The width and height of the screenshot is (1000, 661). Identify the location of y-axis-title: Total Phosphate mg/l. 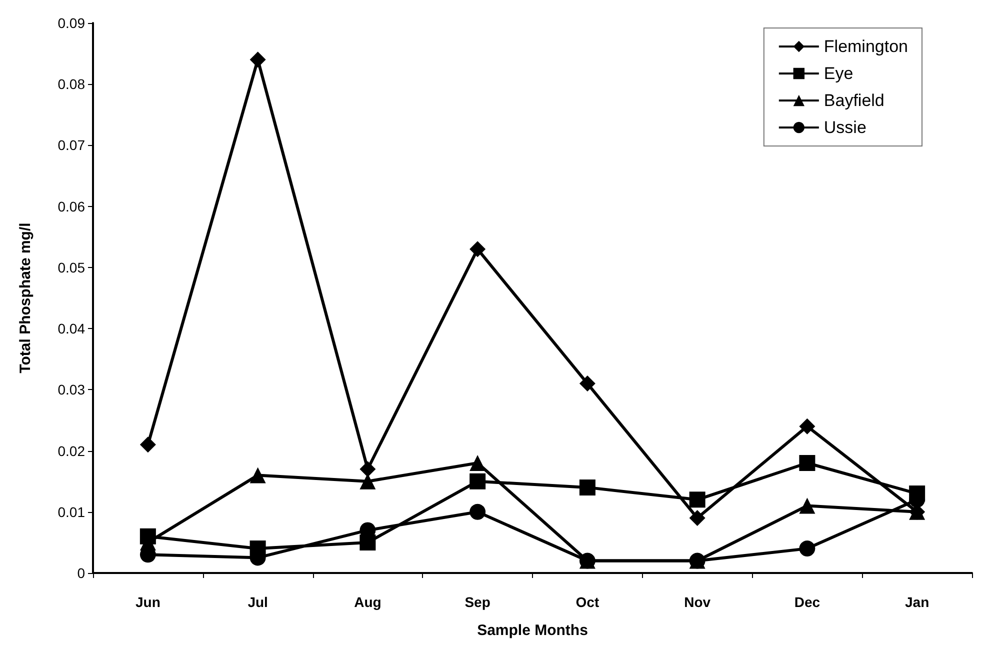
(25, 298).